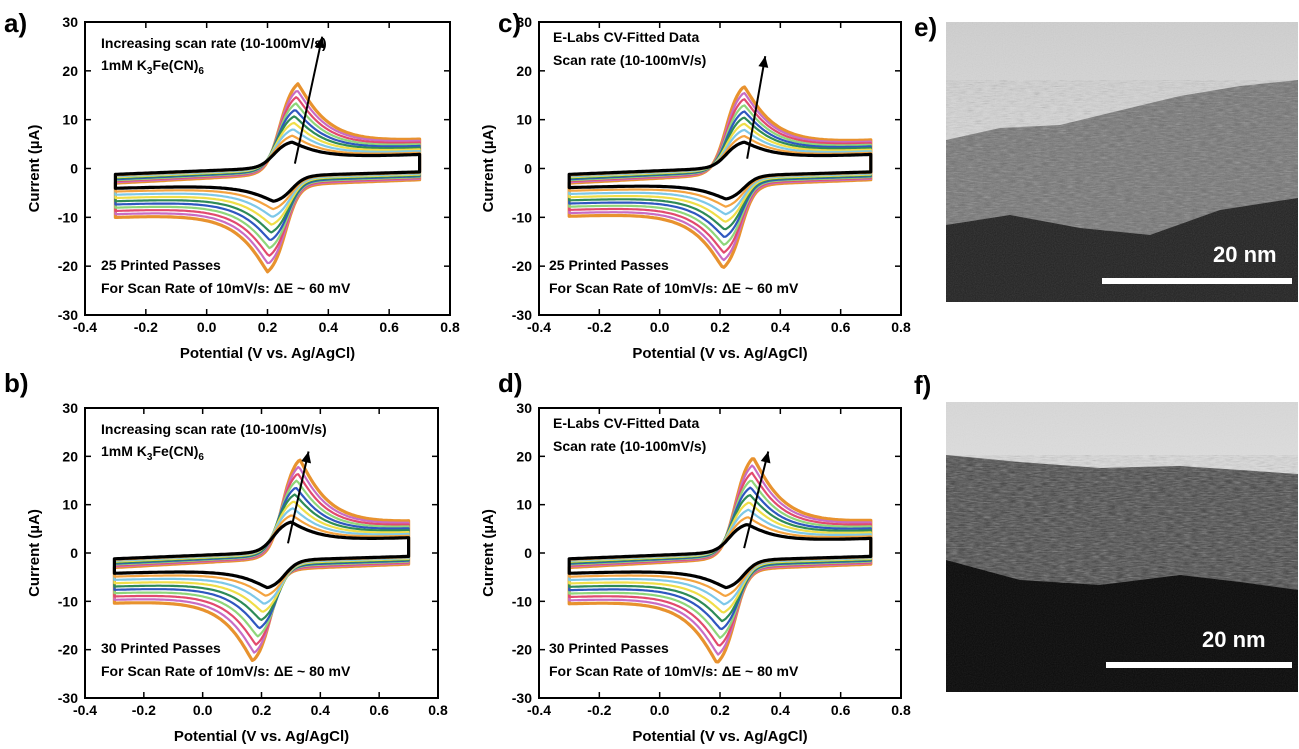 The width and height of the screenshot is (1299, 749). What do you see at coordinates (70, 71) in the screenshot?
I see `y-tick-label-a-1: 20` at bounding box center [70, 71].